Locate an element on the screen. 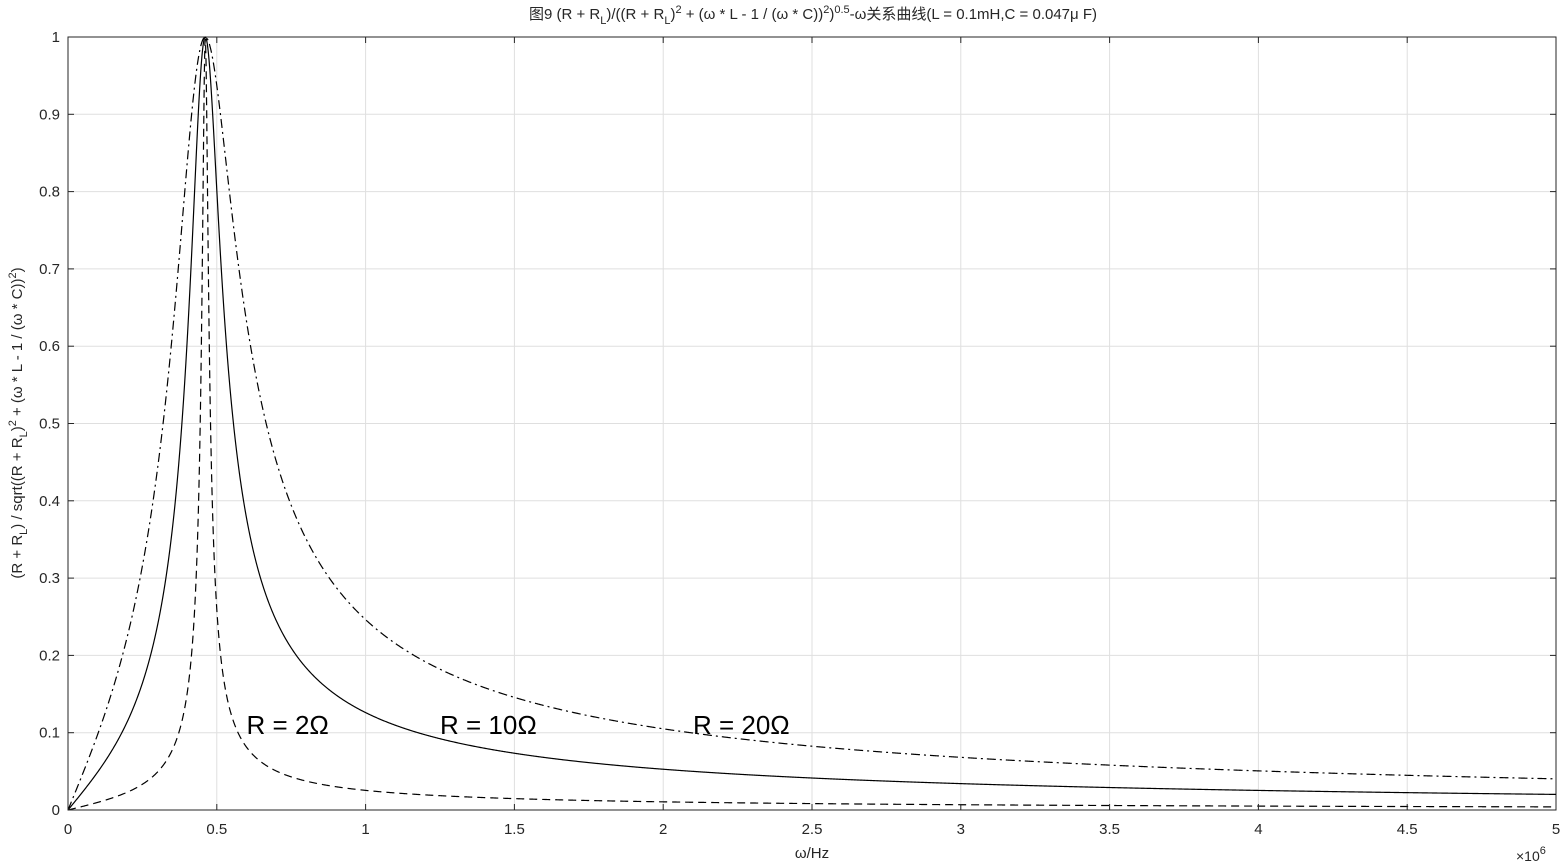 This screenshot has height=862, width=1560. y-tick-label: 0.8 is located at coordinates (49, 192).